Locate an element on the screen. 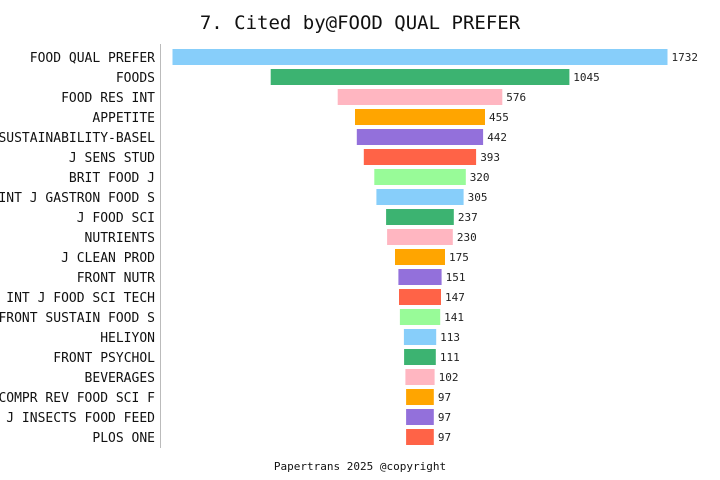  value-label-17: 97 is located at coordinates (444, 397).